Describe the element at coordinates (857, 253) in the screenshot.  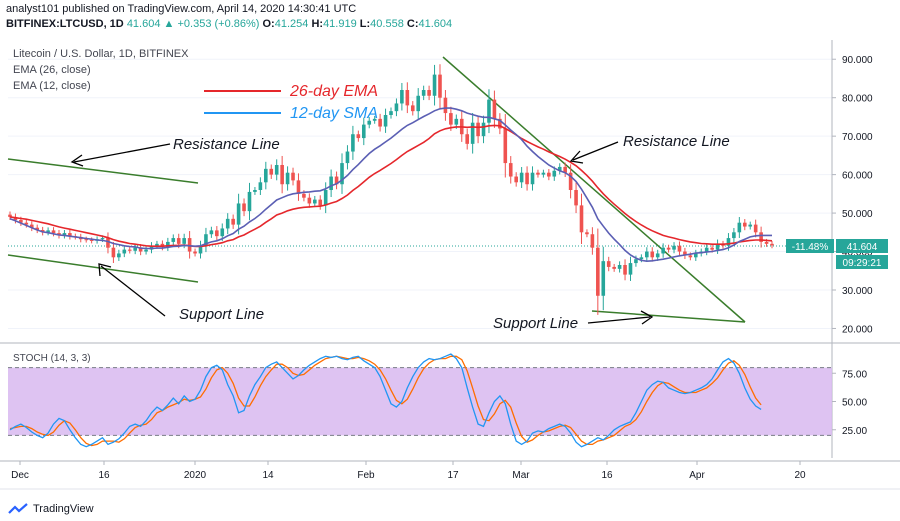
I see `price-tick-label: 40.000` at that location.